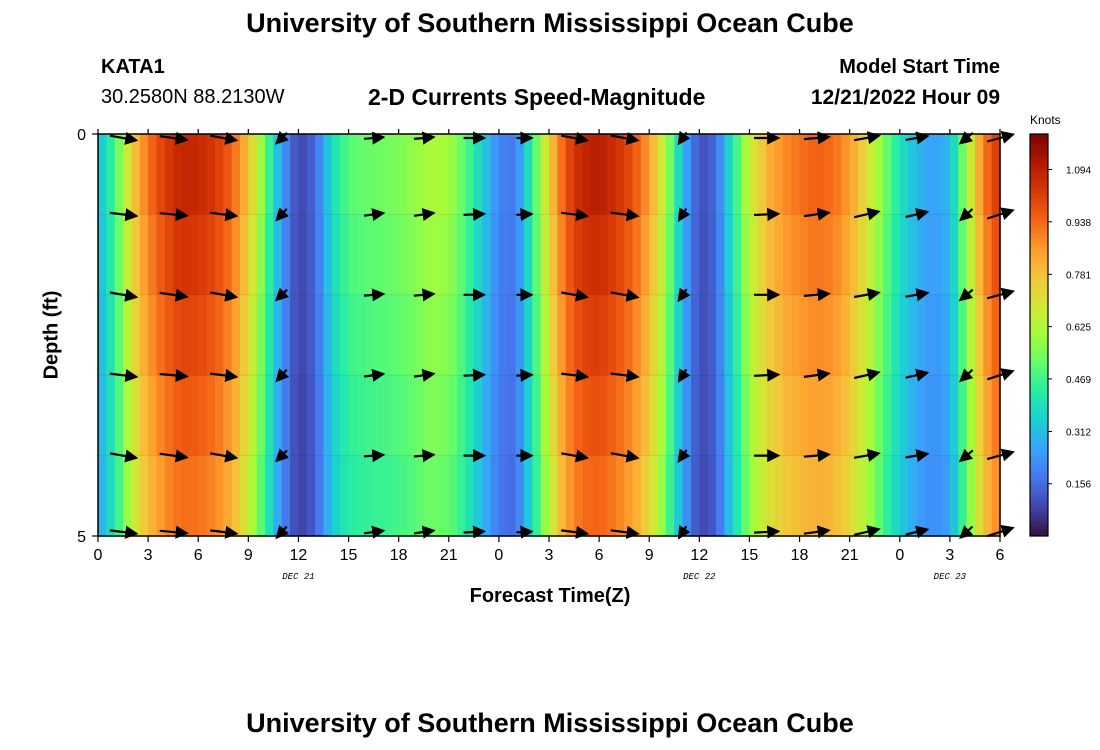 This screenshot has width=1100, height=750. Describe the element at coordinates (1078, 485) in the screenshot. I see `colorbar-tick-label: 0.156` at that location.